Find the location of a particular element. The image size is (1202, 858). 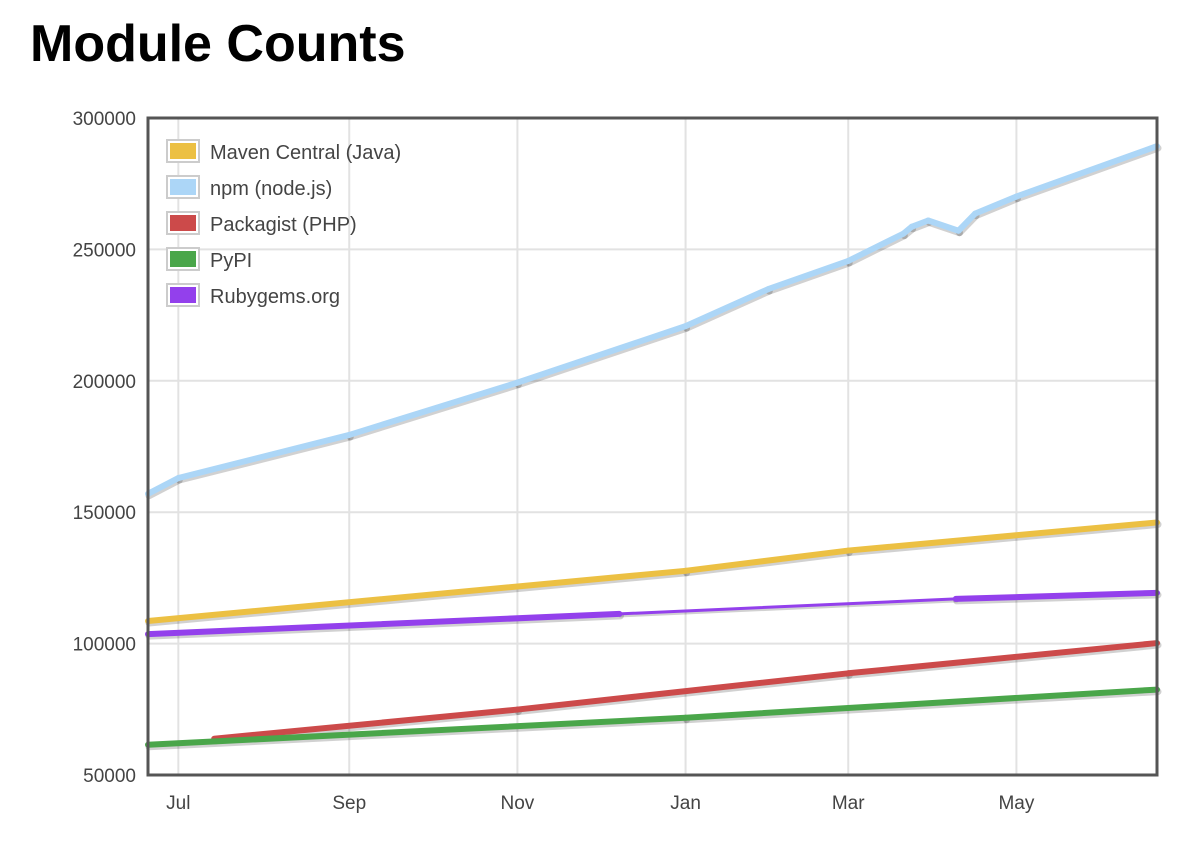

legend-label: Rubygems.org is located at coordinates (275, 297).